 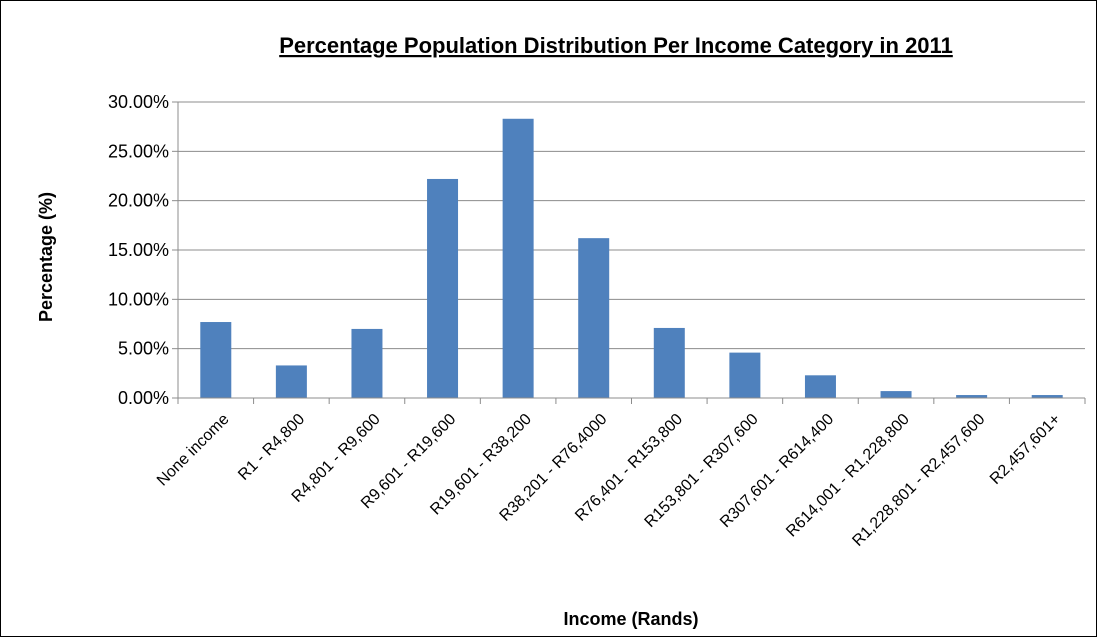 I want to click on y-tick-labels: 0.00% 5.00% 10.00% 15.00% 20.00% 25.00% 30.00%, so click(x=138, y=250).